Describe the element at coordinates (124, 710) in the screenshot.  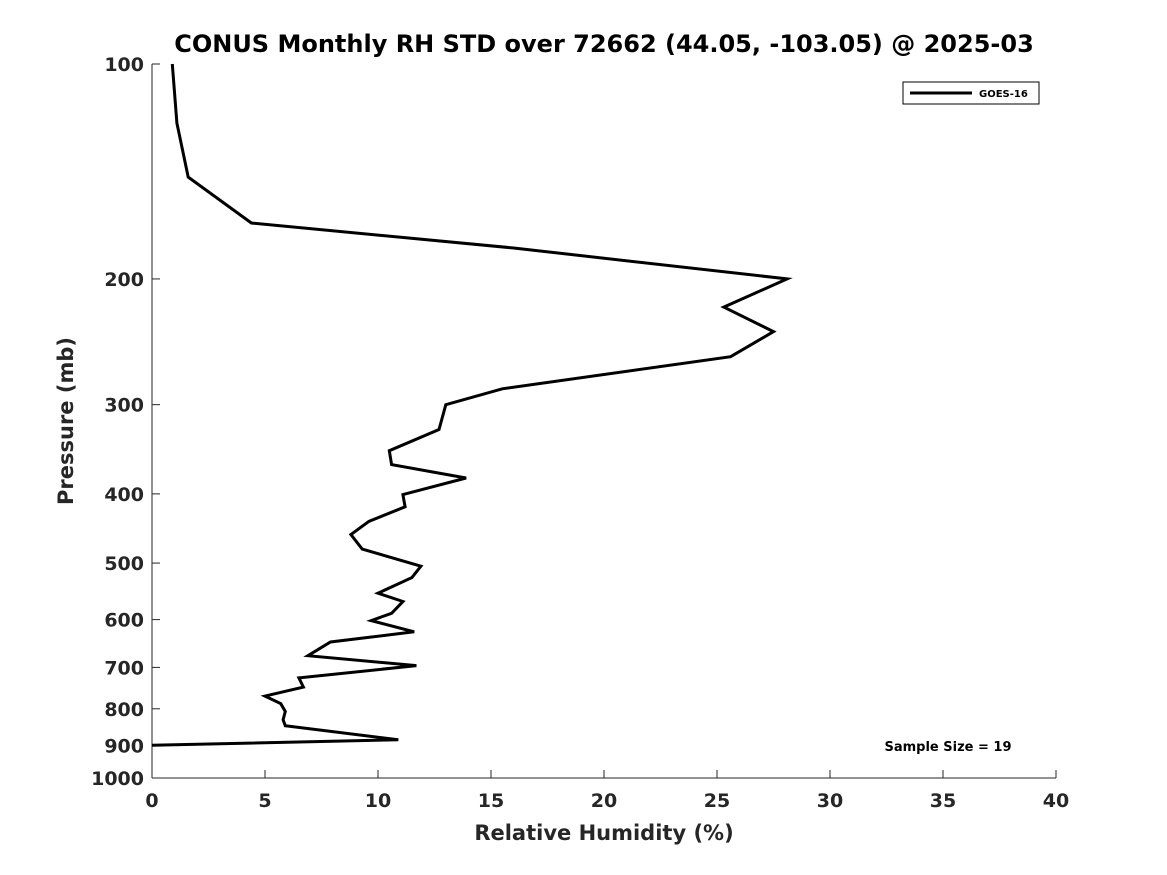
I see `y-tick-label: 800` at that location.